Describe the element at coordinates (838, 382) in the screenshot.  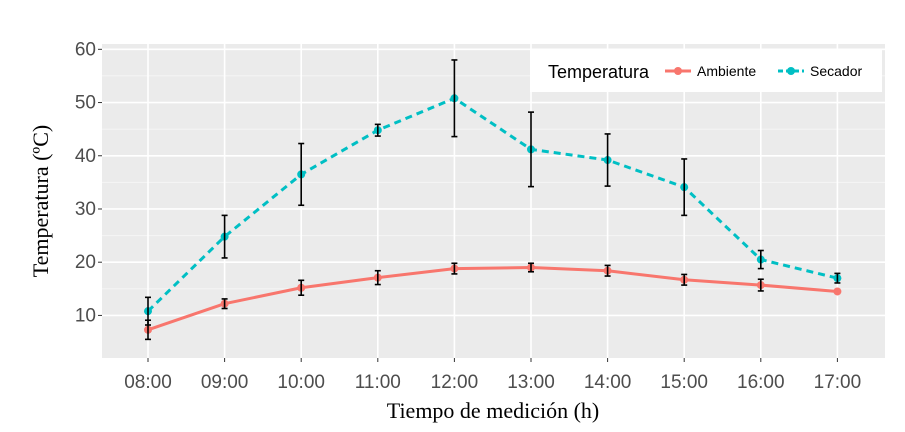
I see `x-tick-label: 17:00` at that location.